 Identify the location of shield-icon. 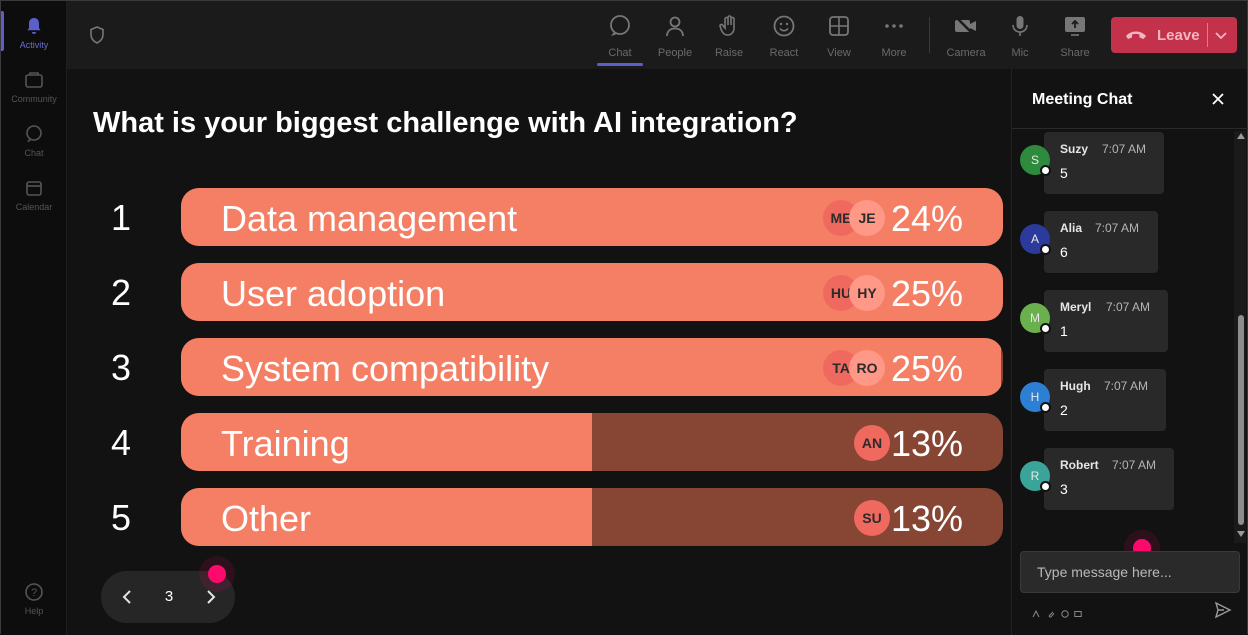
(97, 35).